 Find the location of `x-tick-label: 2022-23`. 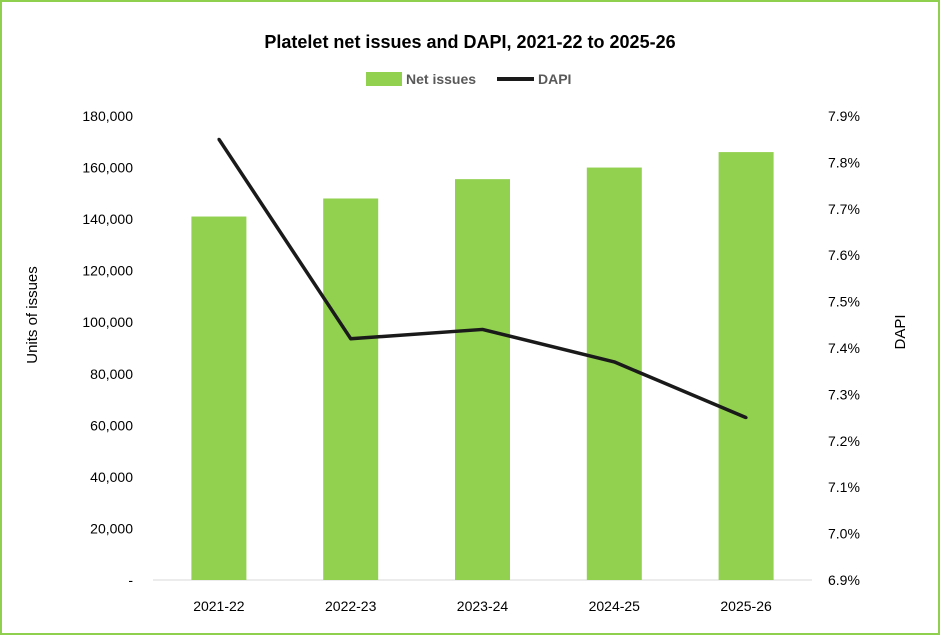

x-tick-label: 2022-23 is located at coordinates (351, 606).